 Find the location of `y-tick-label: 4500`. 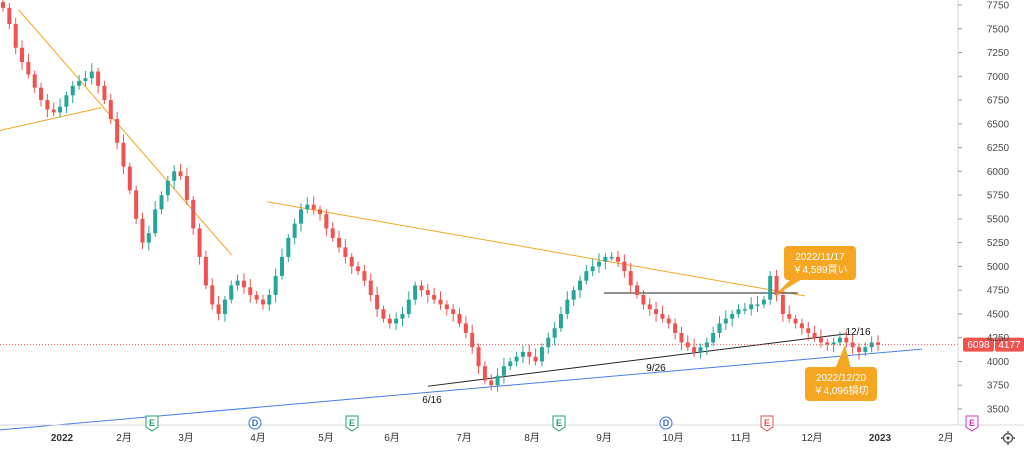

y-tick-label: 4500 is located at coordinates (998, 314).